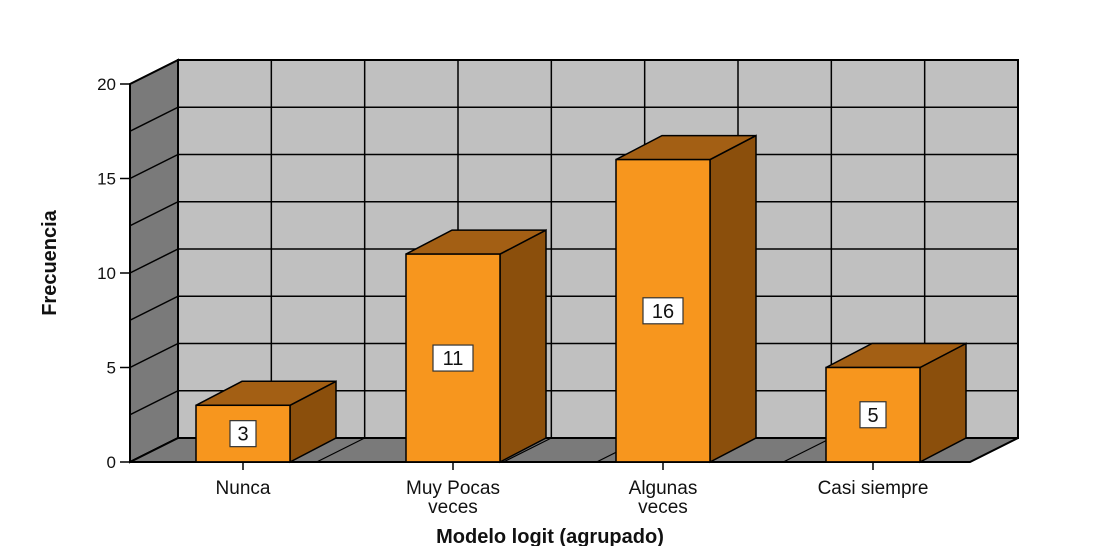  What do you see at coordinates (111, 462) in the screenshot?
I see `y-tick-label: 0` at bounding box center [111, 462].